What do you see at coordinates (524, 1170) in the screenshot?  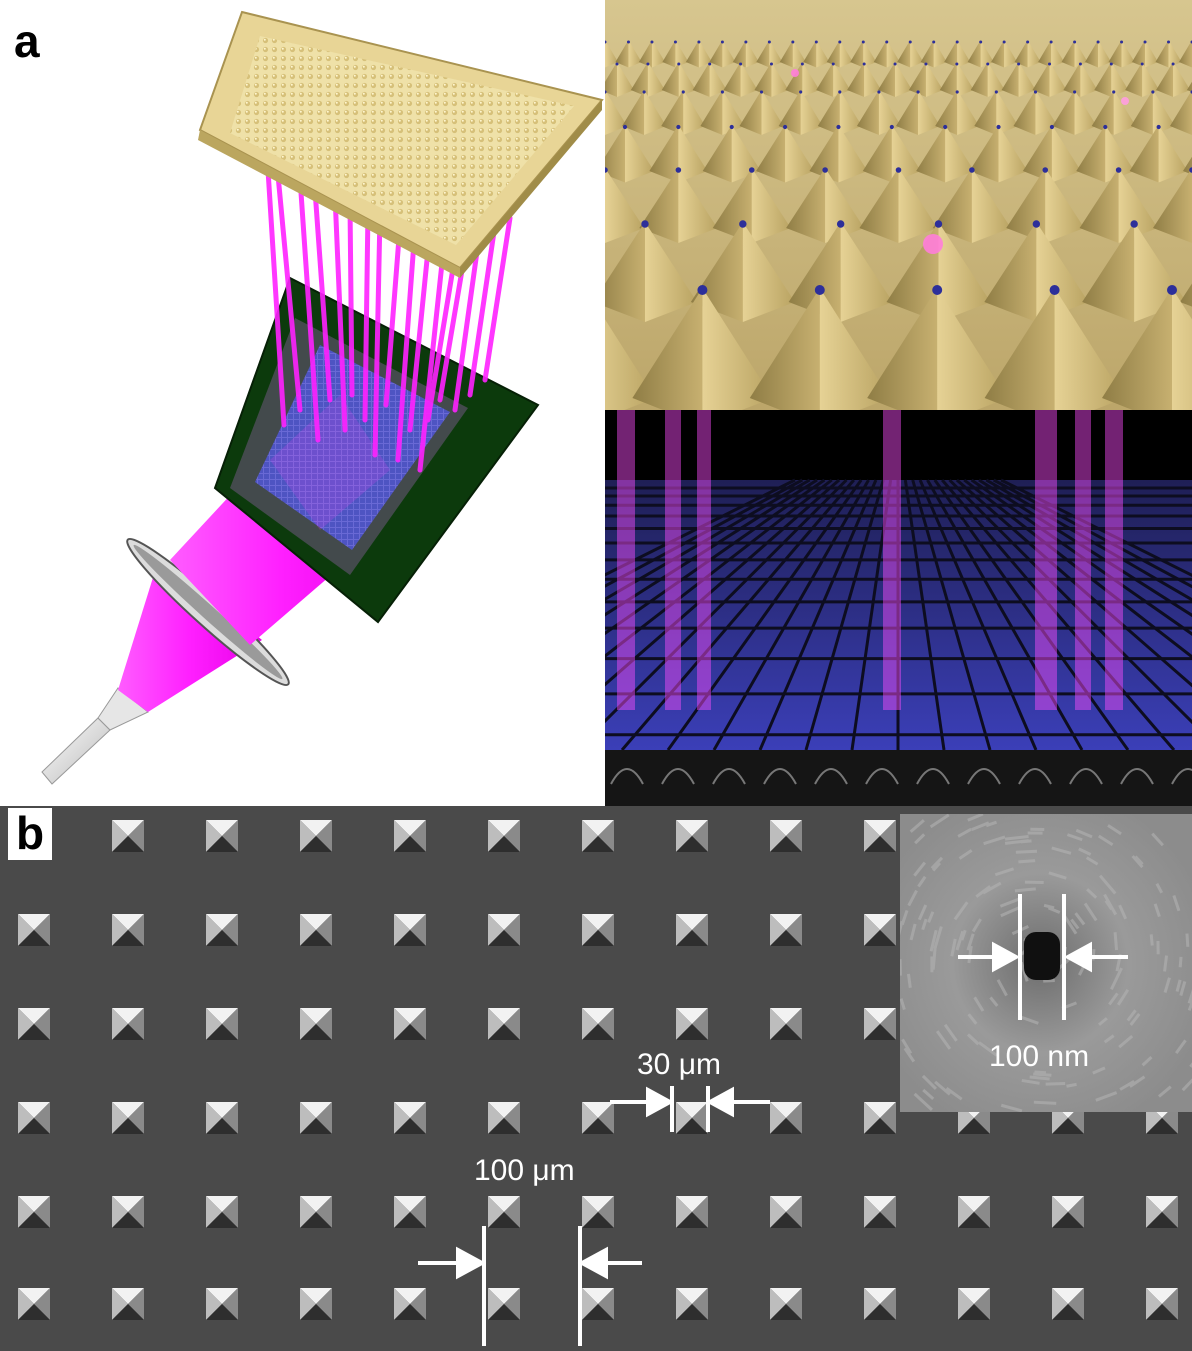 I see `pitch-label: 100 μm` at bounding box center [524, 1170].